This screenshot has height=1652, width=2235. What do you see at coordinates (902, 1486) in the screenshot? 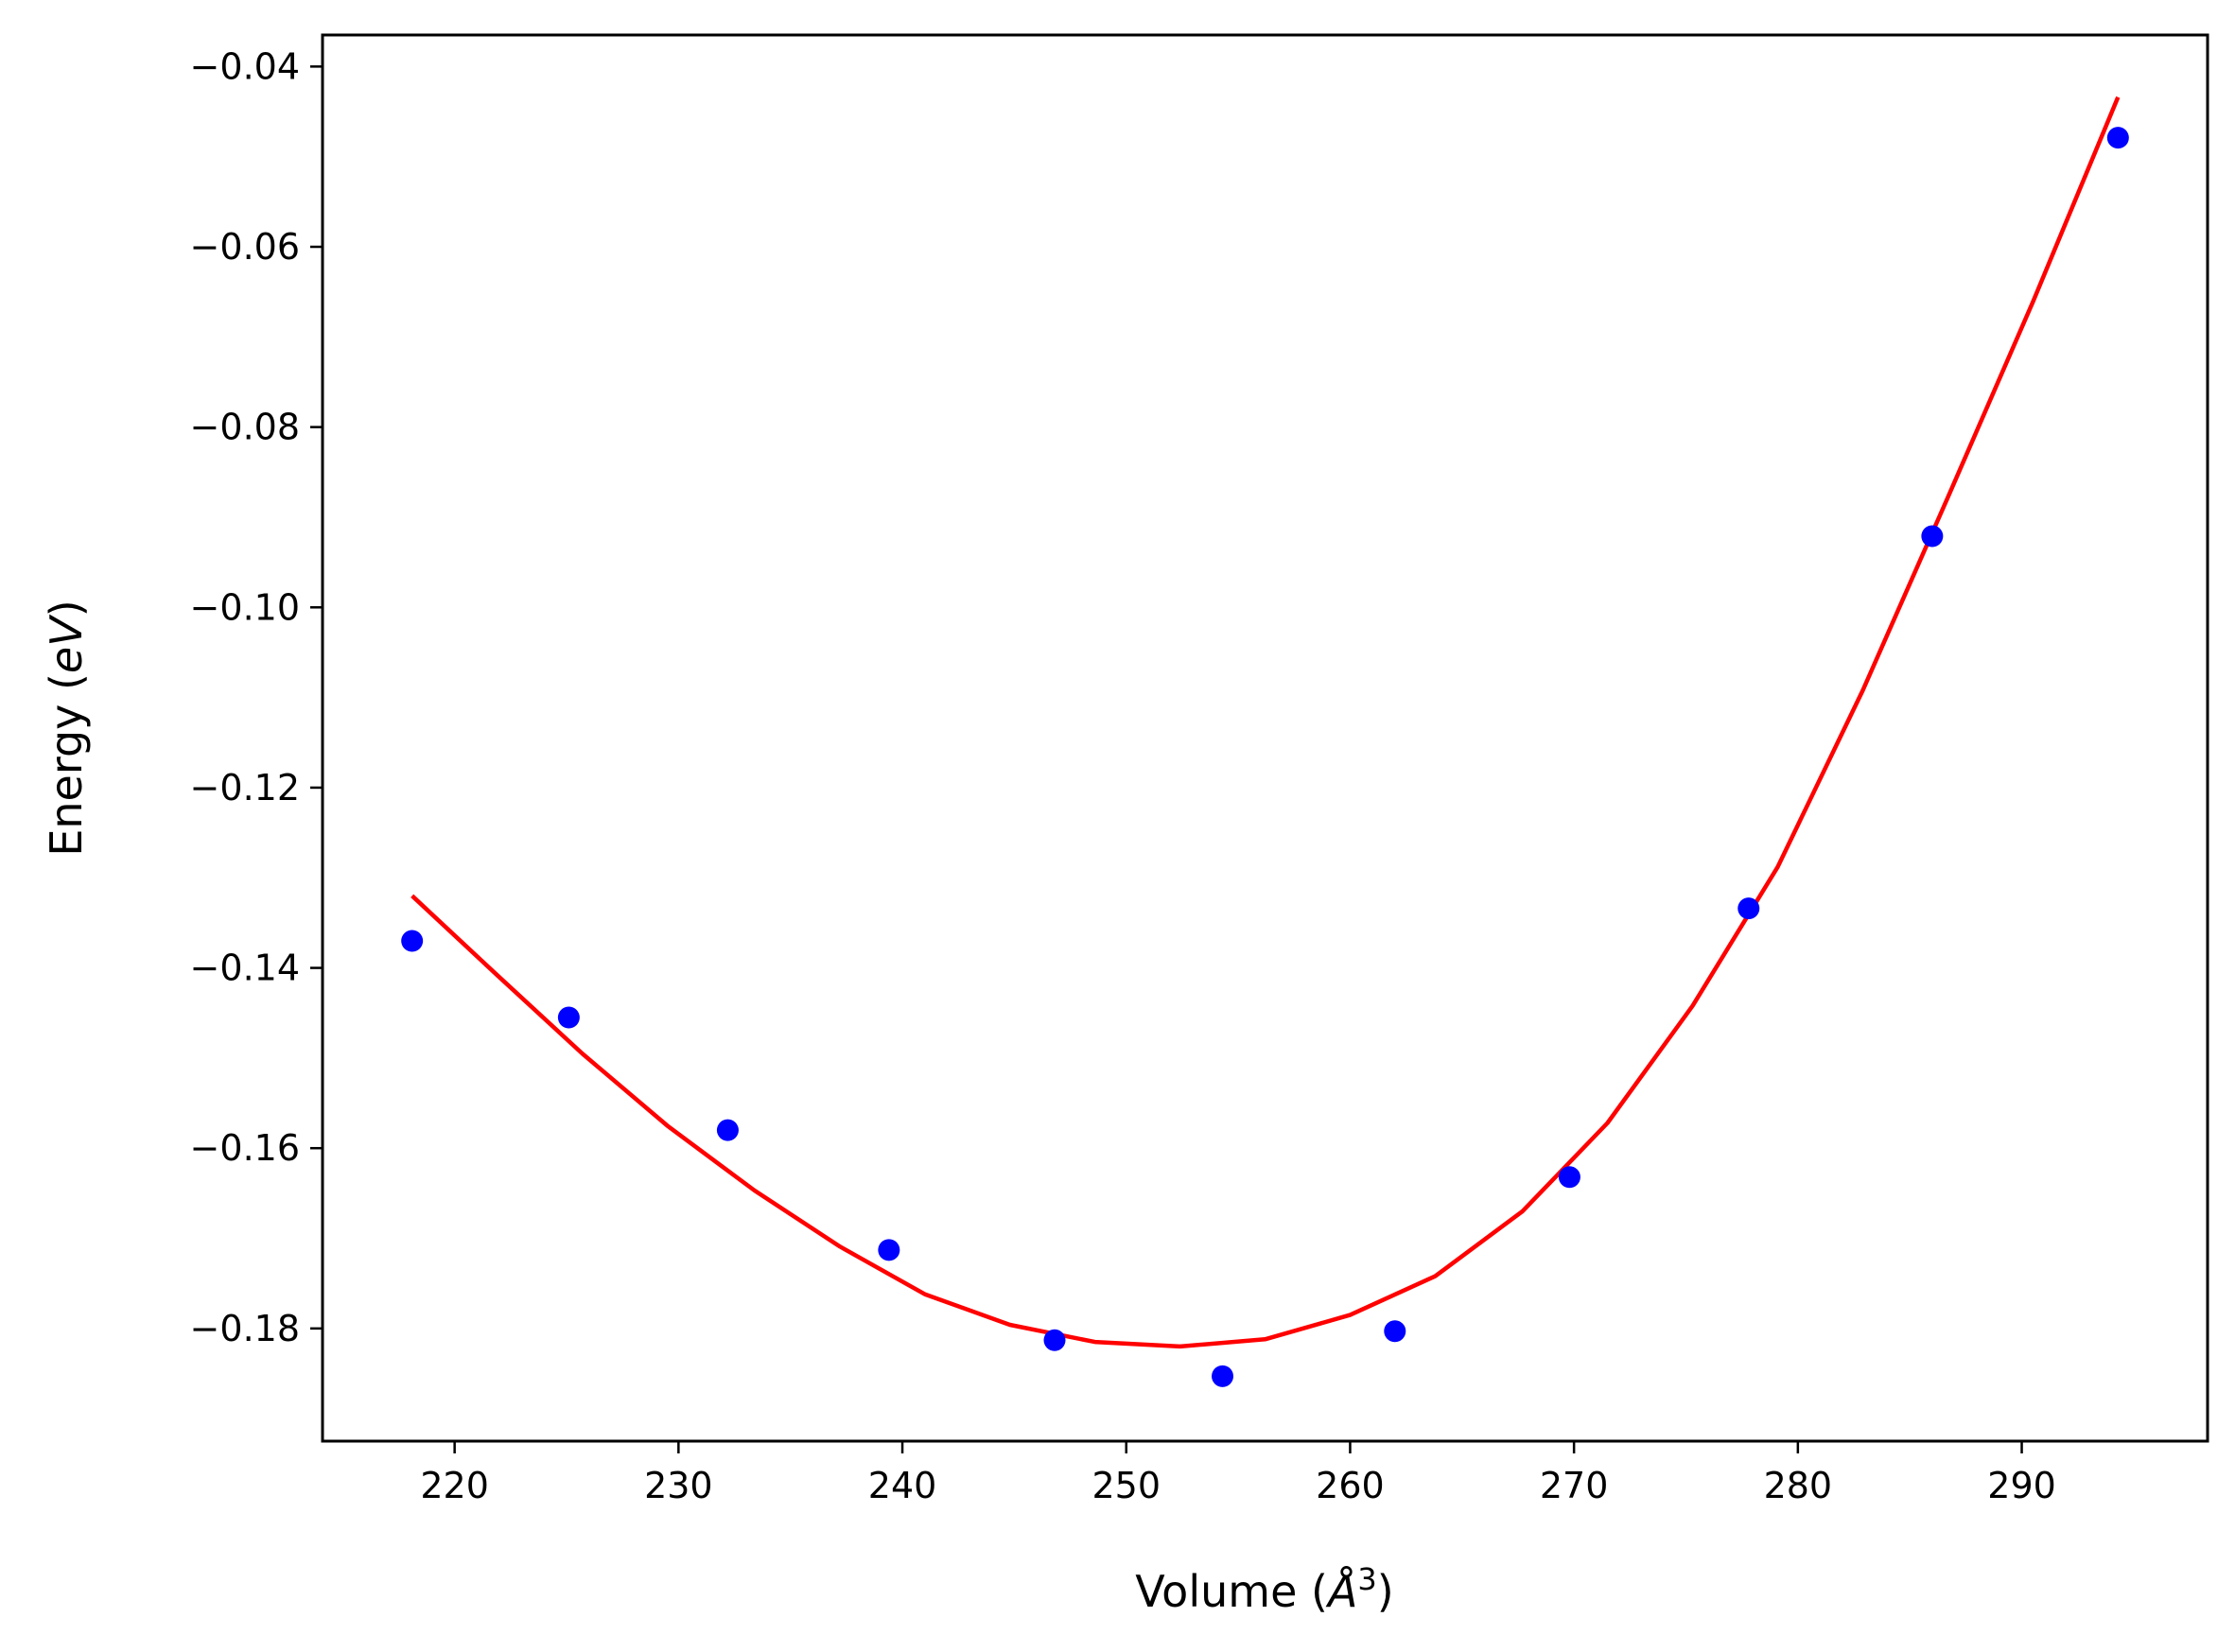
I see `x-tick-label: 240` at bounding box center [902, 1486].